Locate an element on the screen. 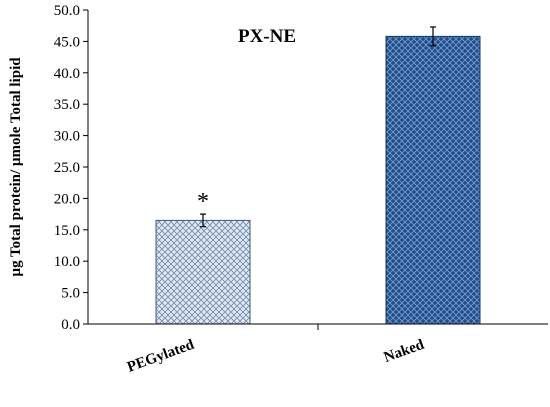 The image size is (550, 407). x-category-label: Naked is located at coordinates (404, 352).